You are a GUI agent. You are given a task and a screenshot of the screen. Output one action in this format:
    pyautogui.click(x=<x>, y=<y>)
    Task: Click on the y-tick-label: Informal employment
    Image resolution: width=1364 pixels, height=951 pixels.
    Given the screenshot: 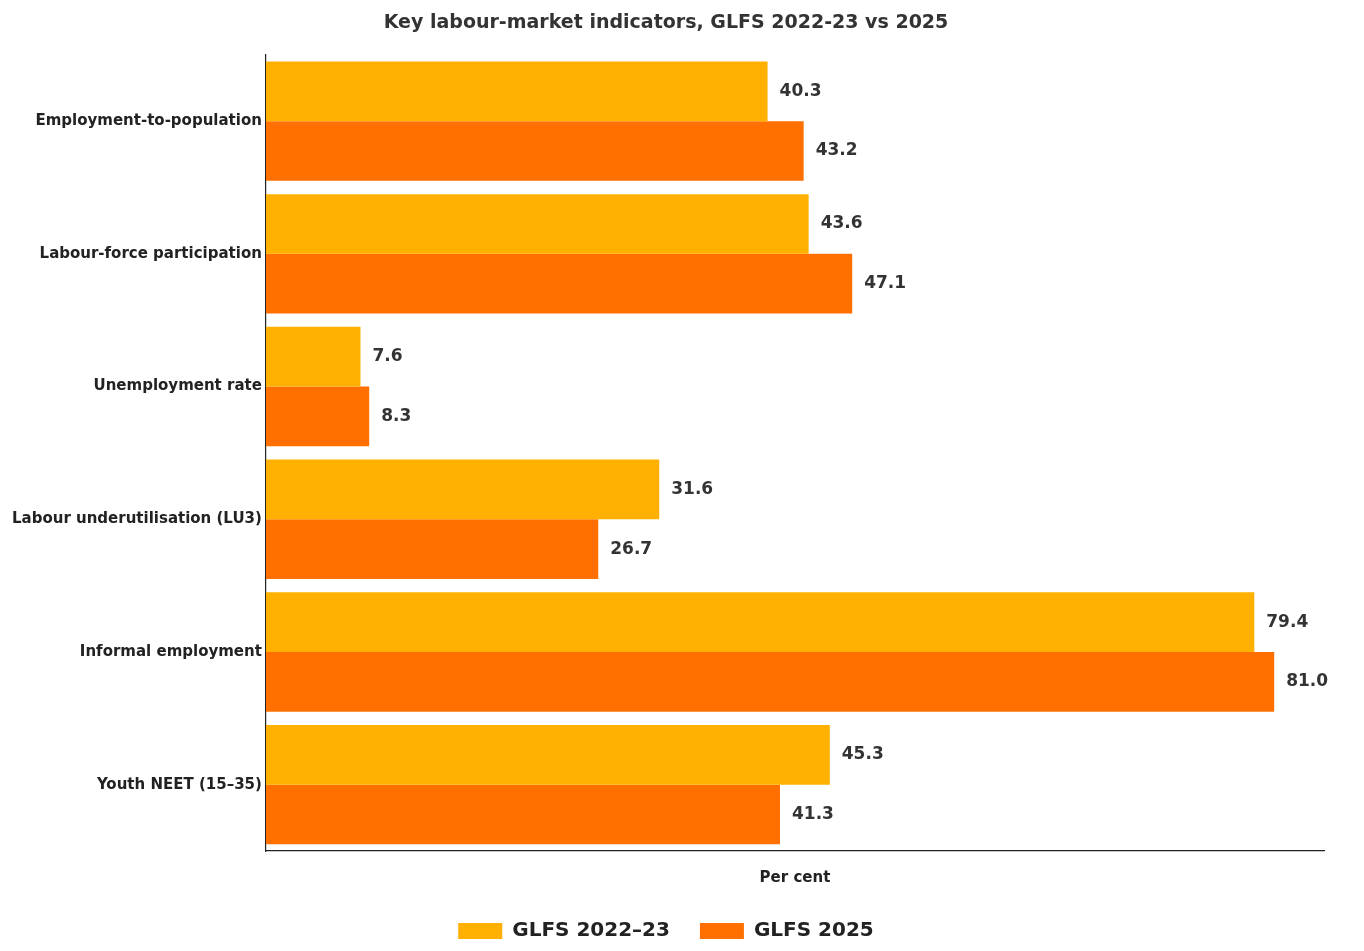 What is the action you would take?
    pyautogui.click(x=170, y=650)
    